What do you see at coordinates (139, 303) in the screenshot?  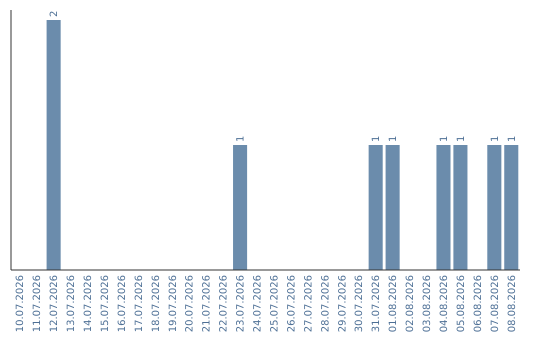 I see `x-tick-label: 17.07.2026` at bounding box center [139, 303].